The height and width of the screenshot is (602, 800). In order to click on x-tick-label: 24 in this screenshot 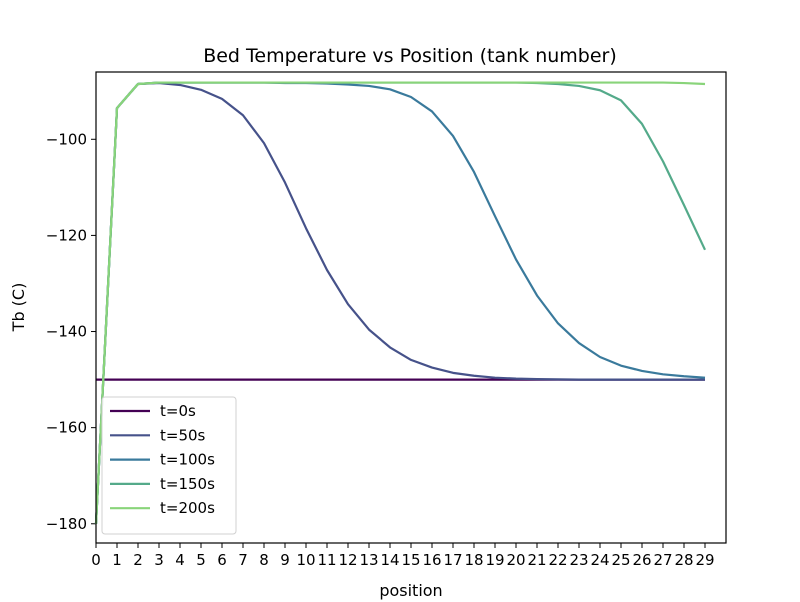, I will do `click(599, 560)`.